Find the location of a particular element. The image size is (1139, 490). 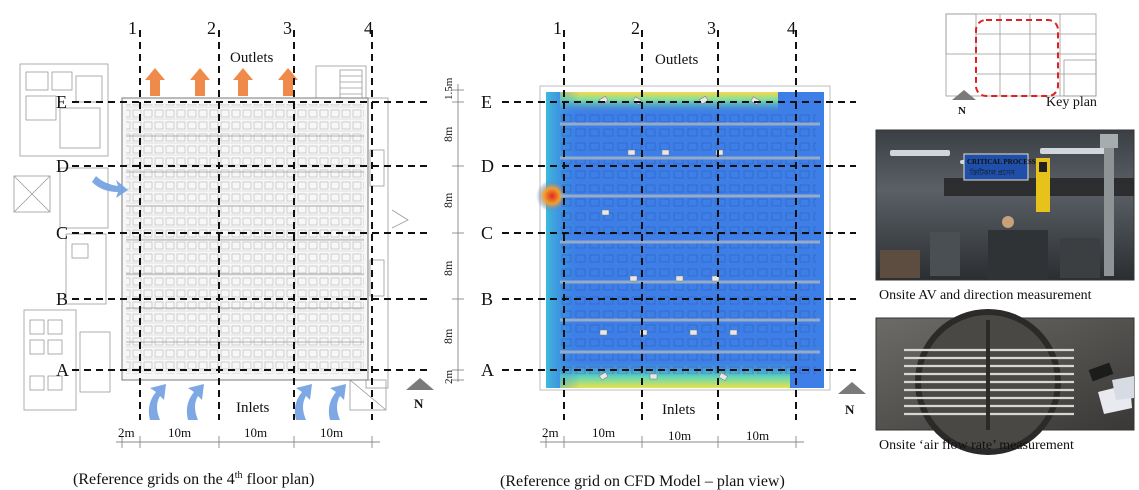

inlet-arrows is located at coordinates (219, 298).